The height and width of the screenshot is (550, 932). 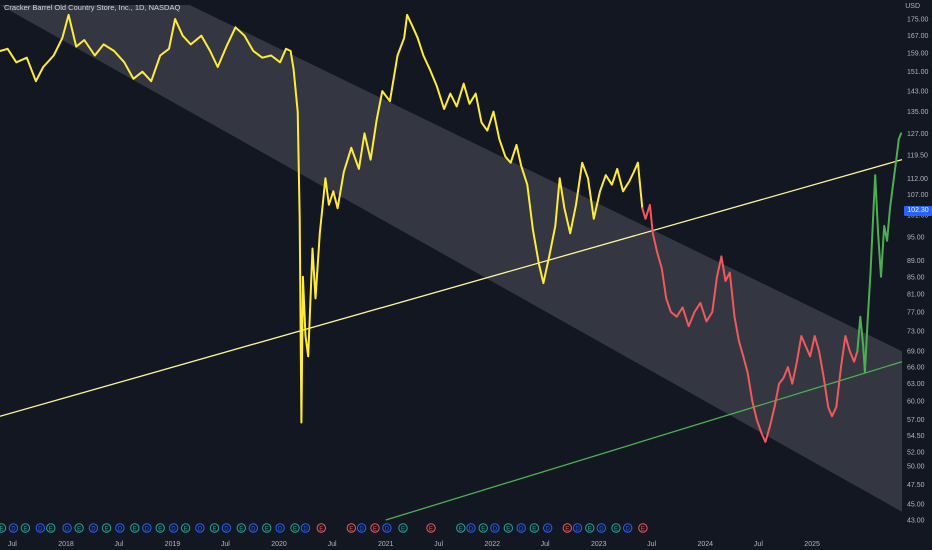 I want to click on x-tick-label: 2018, so click(x=66, y=544).